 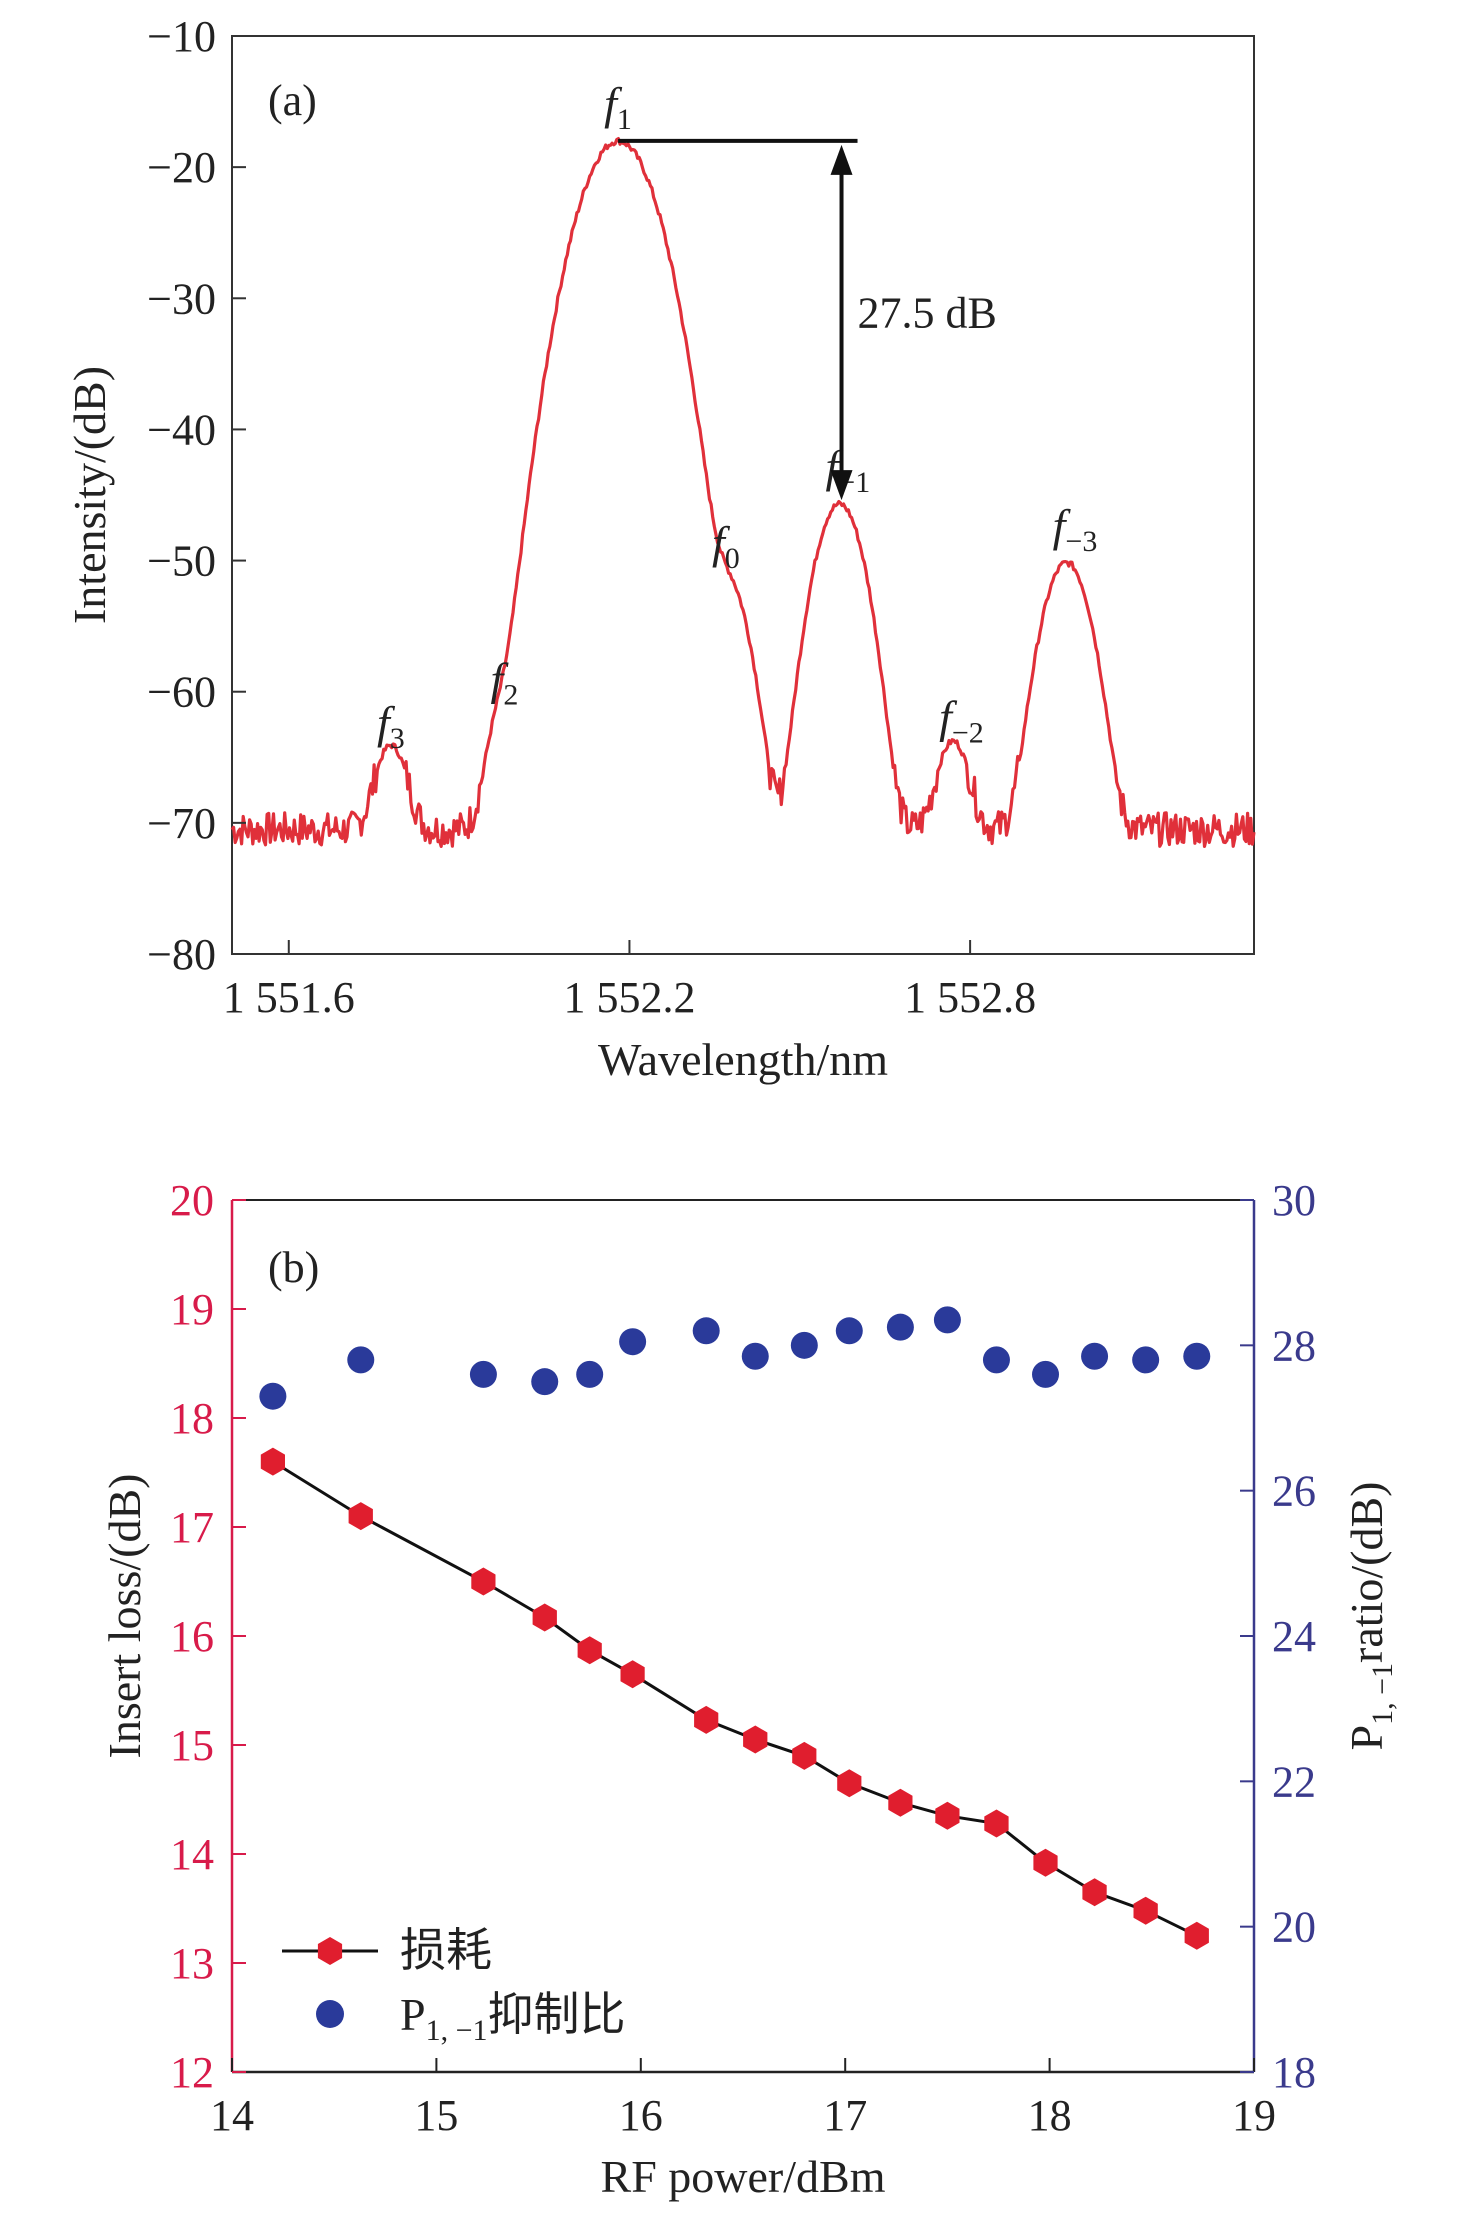 What do you see at coordinates (841, 159) in the screenshot?
I see `annotation-arrow-head-up` at bounding box center [841, 159].